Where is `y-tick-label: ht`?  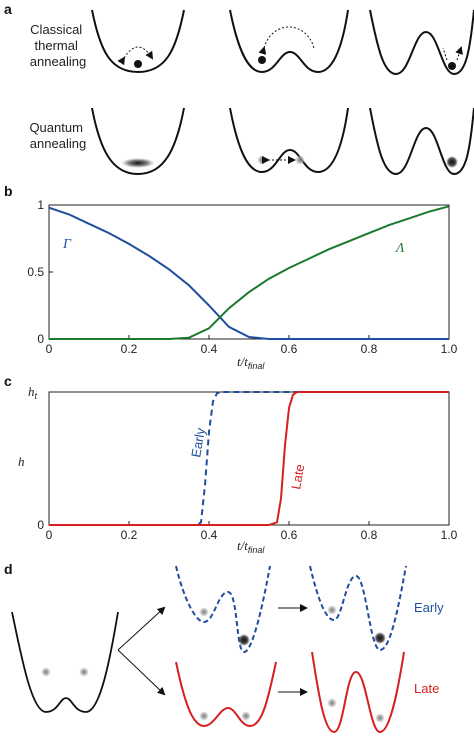
y-tick-label: ht is located at coordinates (33, 392).